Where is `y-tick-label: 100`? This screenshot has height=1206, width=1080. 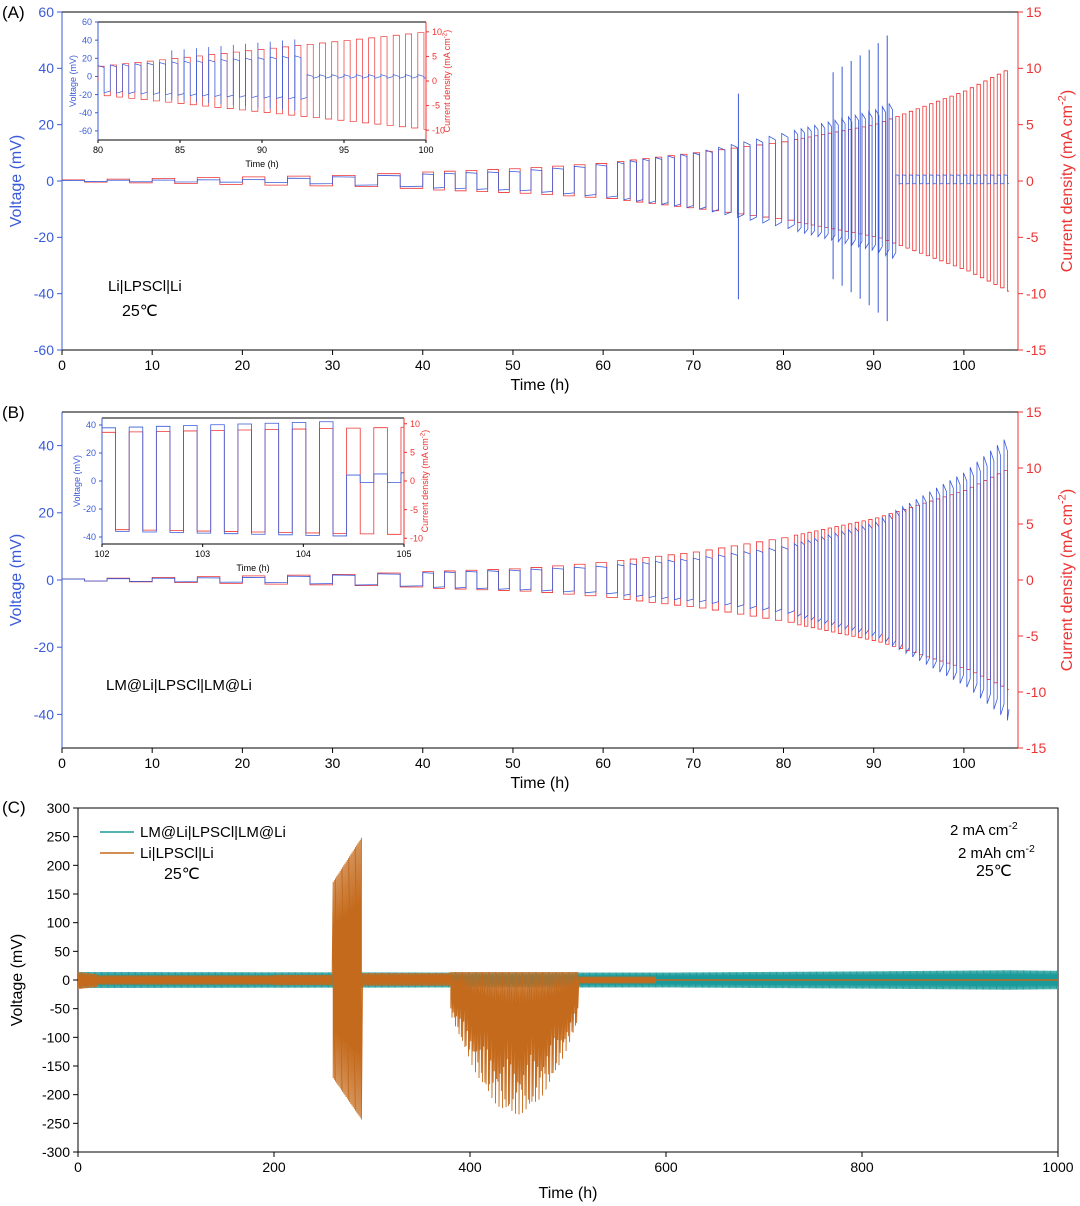 y-tick-label: 100 is located at coordinates (59, 923).